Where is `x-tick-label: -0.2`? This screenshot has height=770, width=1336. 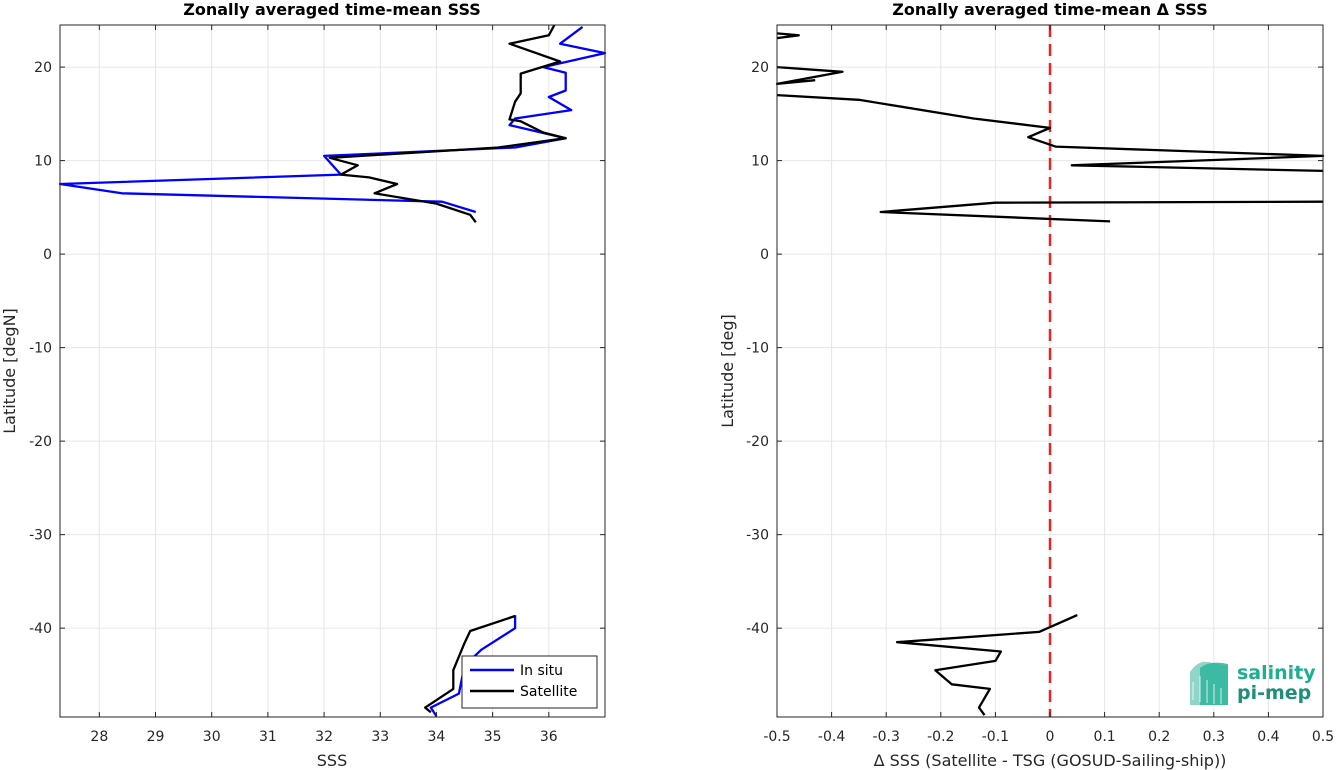
x-tick-label: -0.2 is located at coordinates (940, 737).